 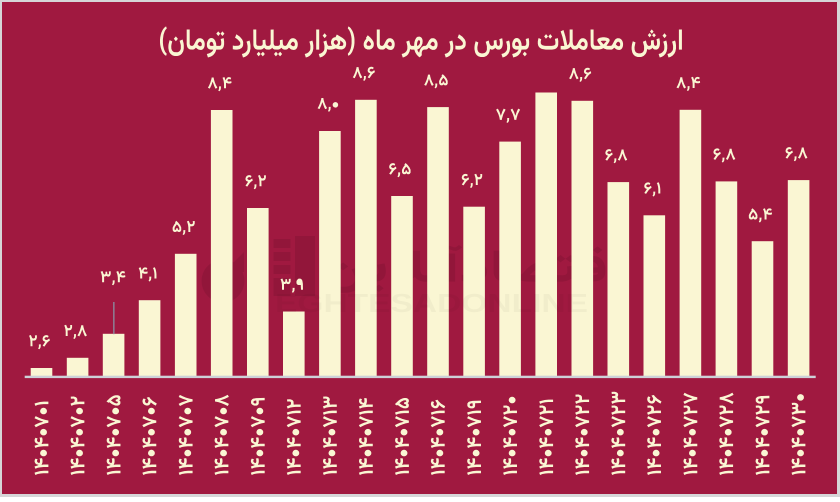 What do you see at coordinates (431, 303) in the screenshot?
I see `svg-text: EGHTESADONLINE` at bounding box center [431, 303].